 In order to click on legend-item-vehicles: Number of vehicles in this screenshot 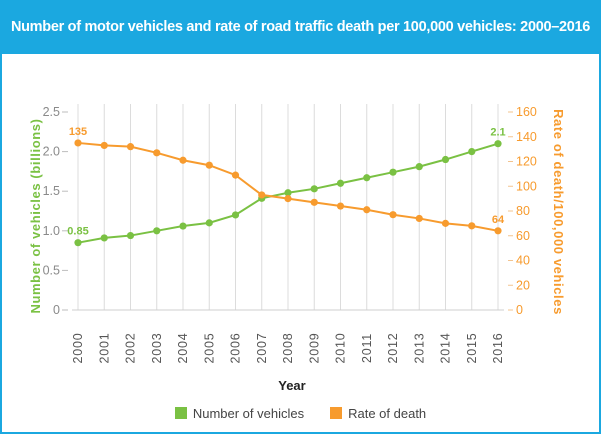, I will do `click(239, 413)`.